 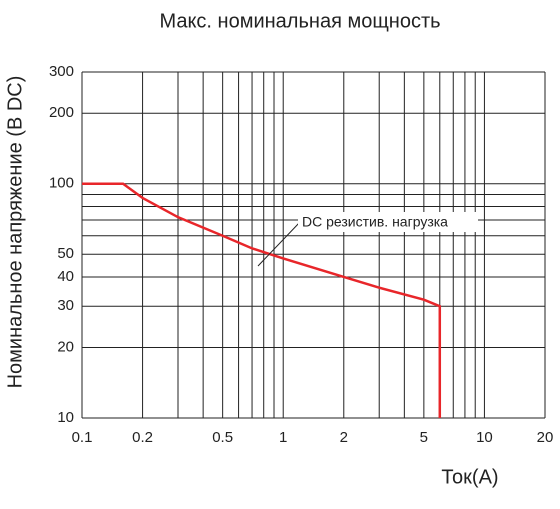 I want to click on y-tick-label: 300, so click(x=61, y=71).